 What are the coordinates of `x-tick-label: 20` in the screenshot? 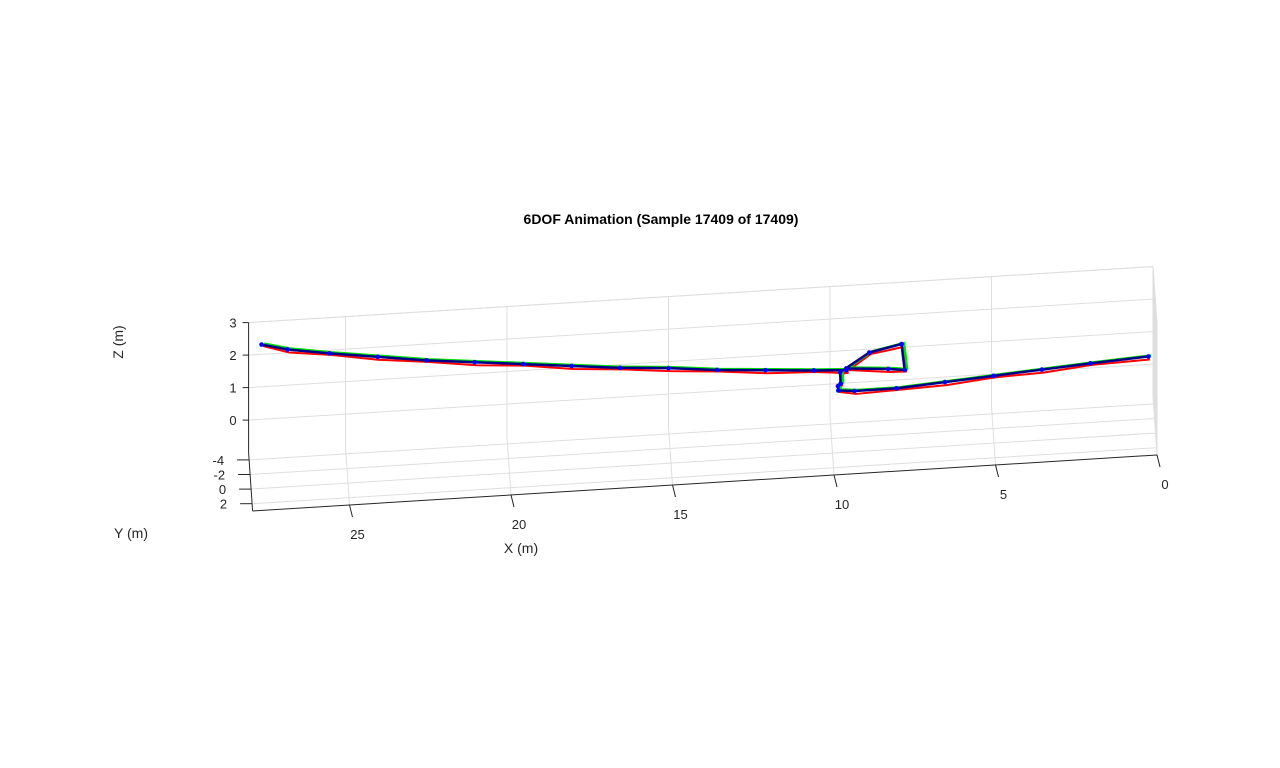 It's located at (519, 524).